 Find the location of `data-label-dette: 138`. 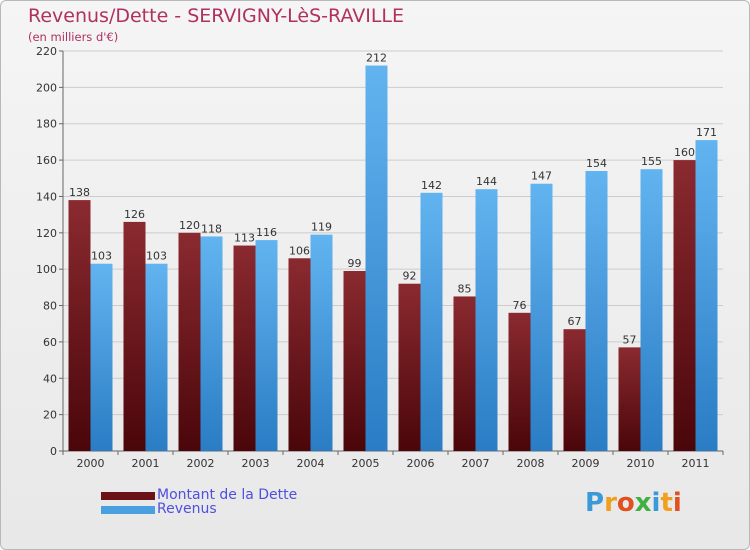

data-label-dette: 138 is located at coordinates (79, 192).